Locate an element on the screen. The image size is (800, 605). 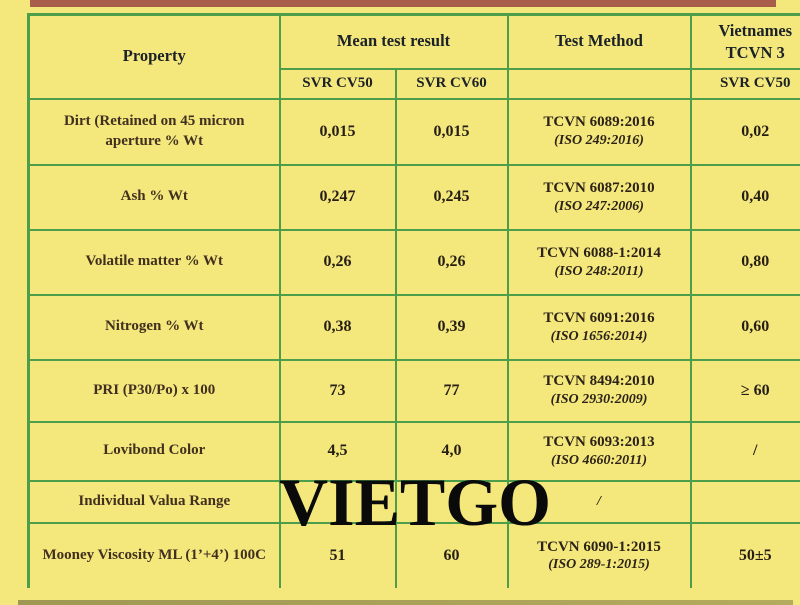
cv50-result-cell: 0,247 is located at coordinates (337, 197).